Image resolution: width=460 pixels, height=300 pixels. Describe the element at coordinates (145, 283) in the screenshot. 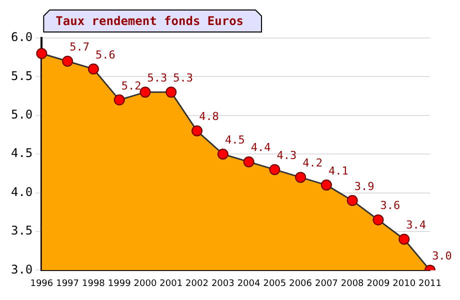

I see `x-tick-label: 2000` at that location.